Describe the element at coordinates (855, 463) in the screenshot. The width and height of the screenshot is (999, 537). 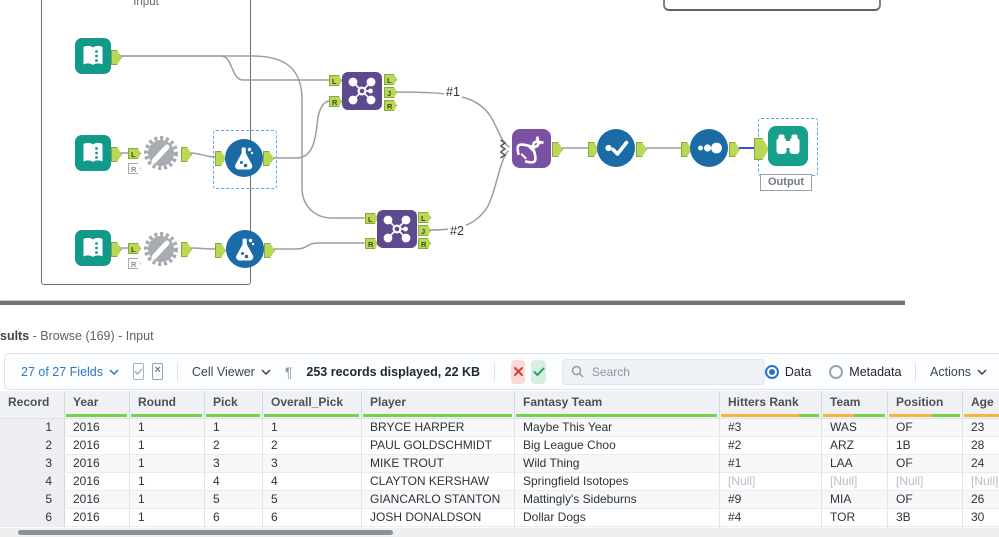
I see `table-cell: LAA` at that location.